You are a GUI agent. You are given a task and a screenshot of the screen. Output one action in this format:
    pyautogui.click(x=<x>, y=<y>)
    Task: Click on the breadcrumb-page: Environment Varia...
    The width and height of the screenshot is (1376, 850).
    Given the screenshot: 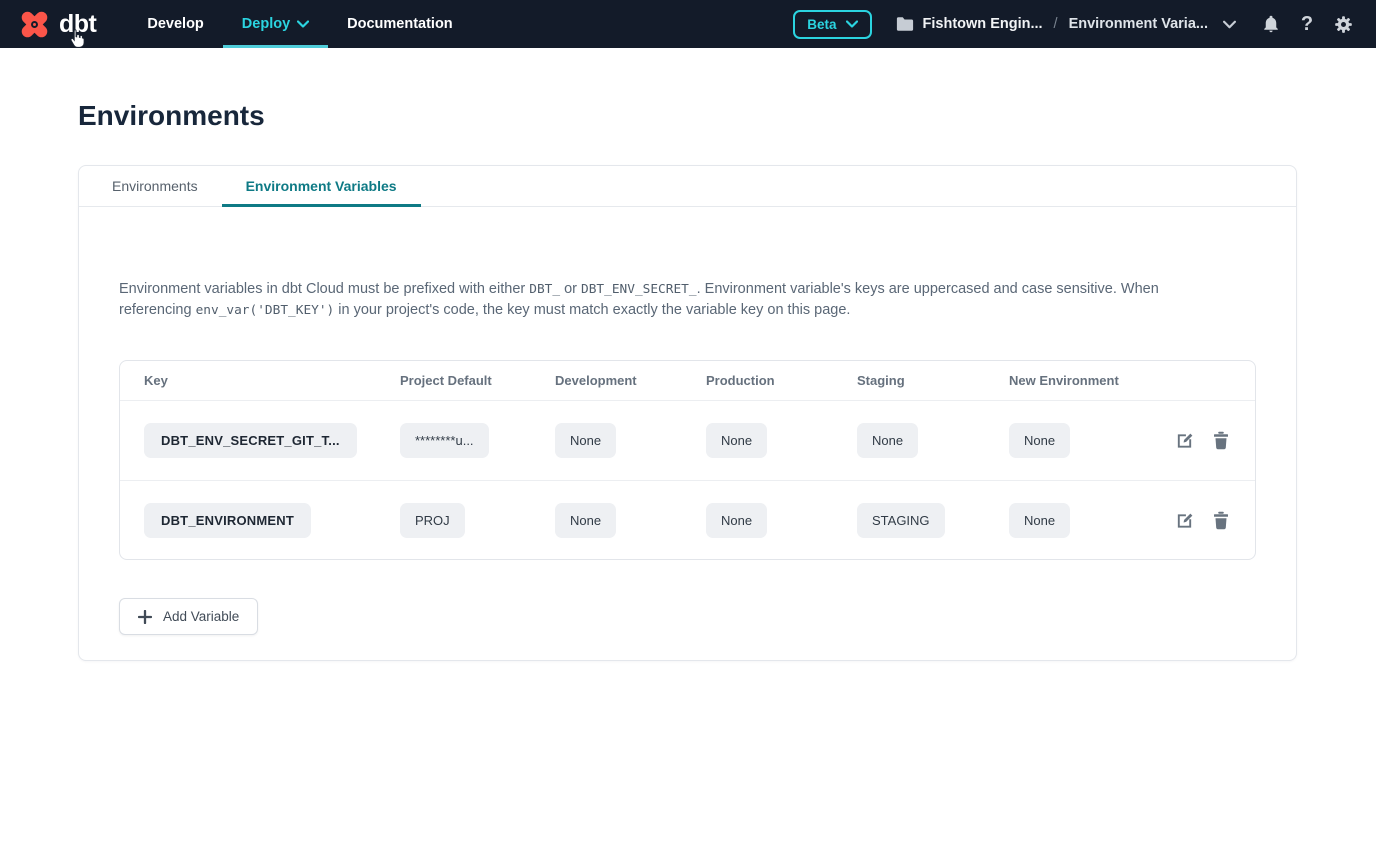 What is the action you would take?
    pyautogui.click(x=1138, y=24)
    